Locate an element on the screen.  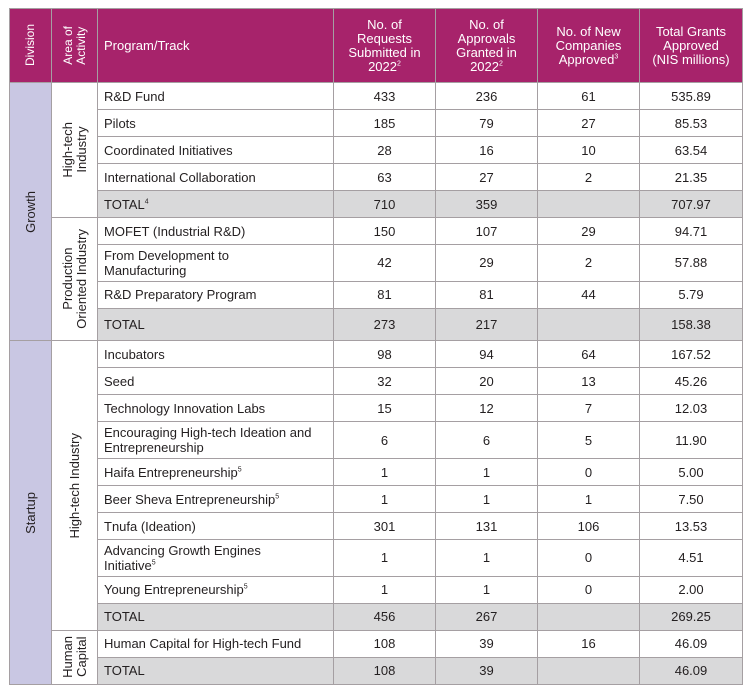
program-name: R&D Preparatory Program is located at coordinates (215, 294).